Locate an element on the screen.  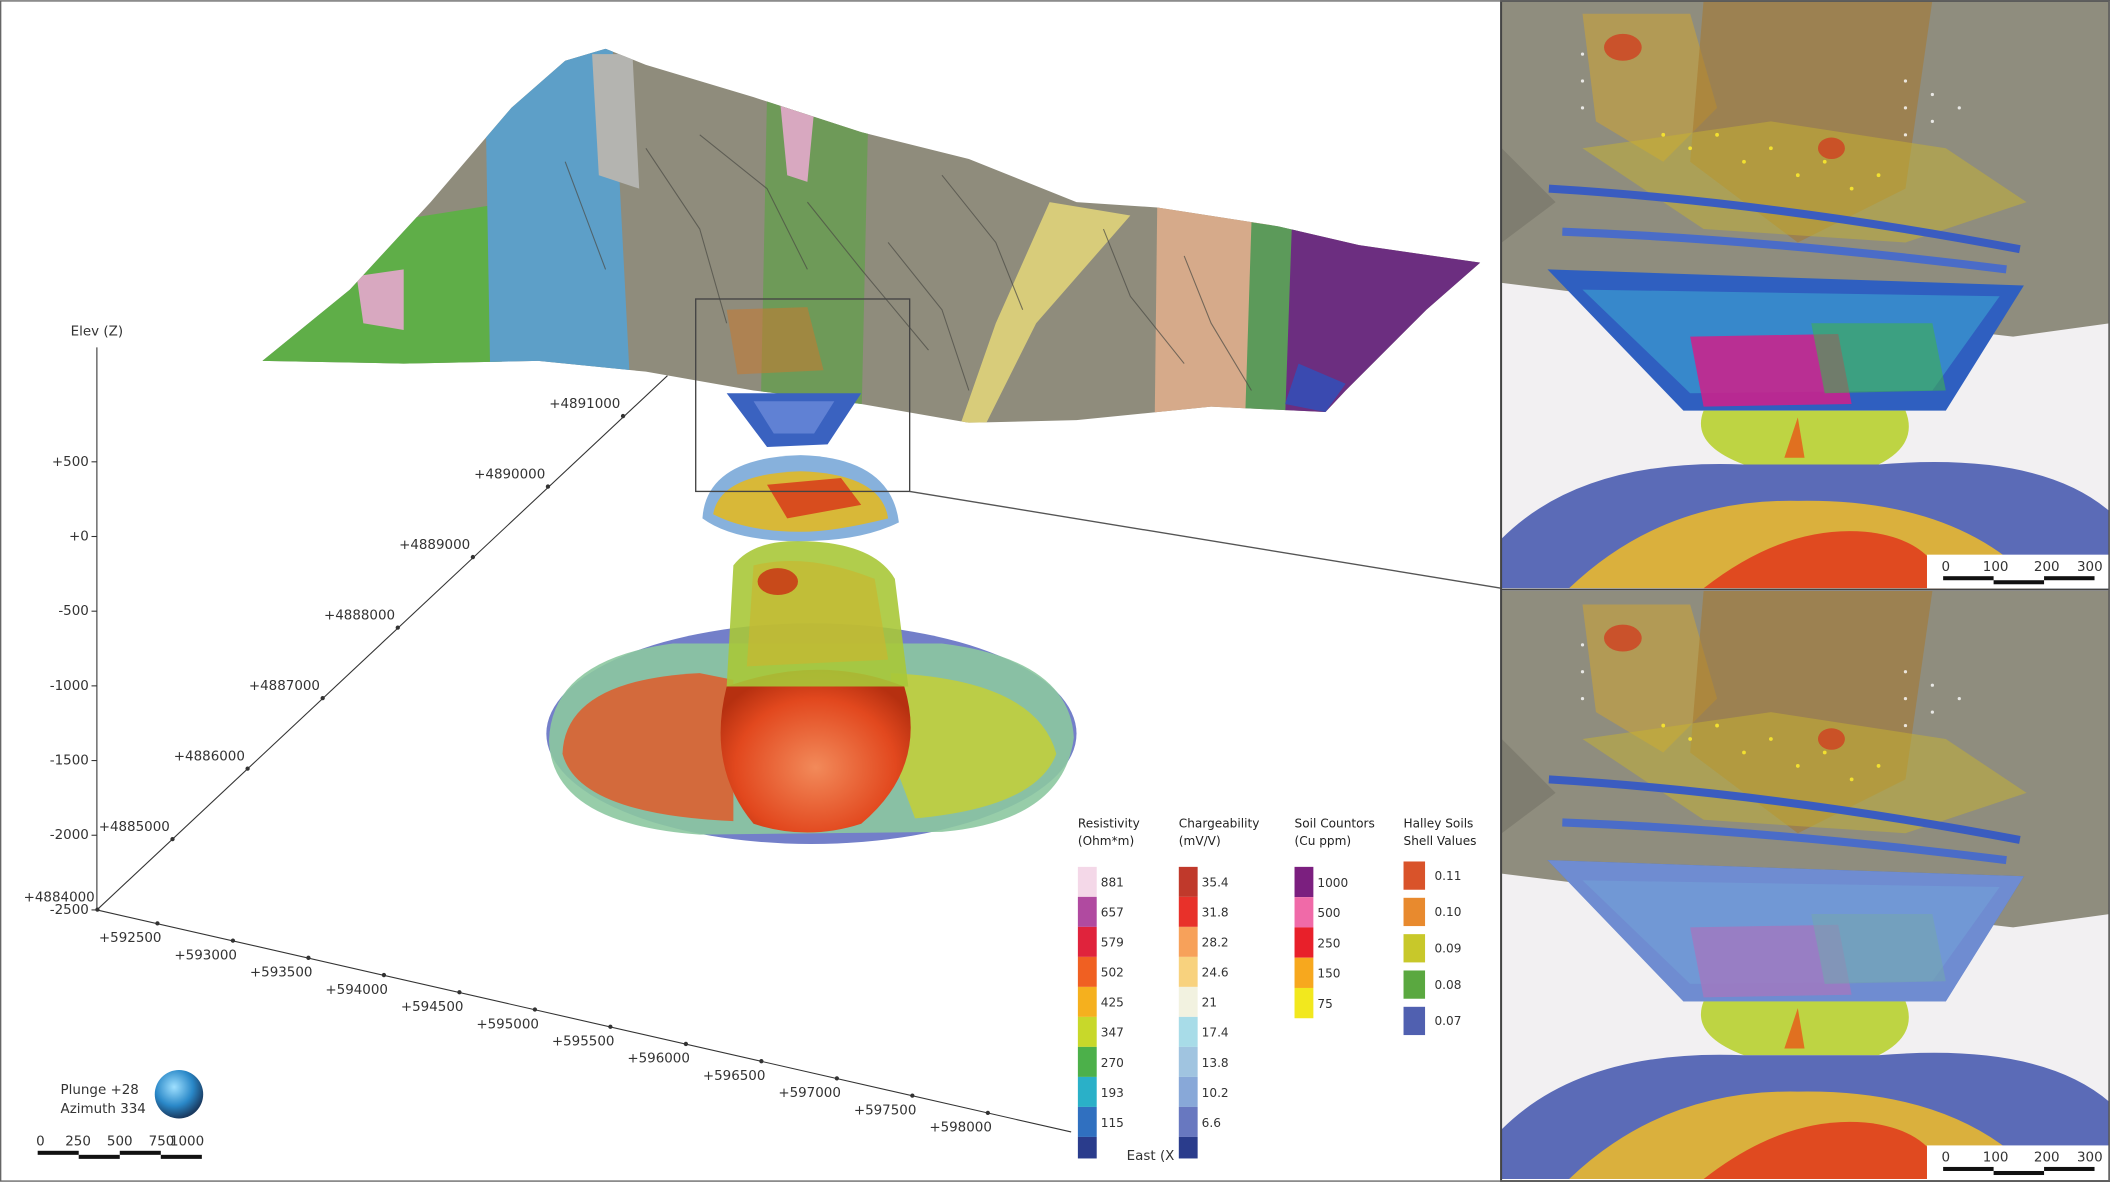
inset-top is located at coordinates (1806, 294).